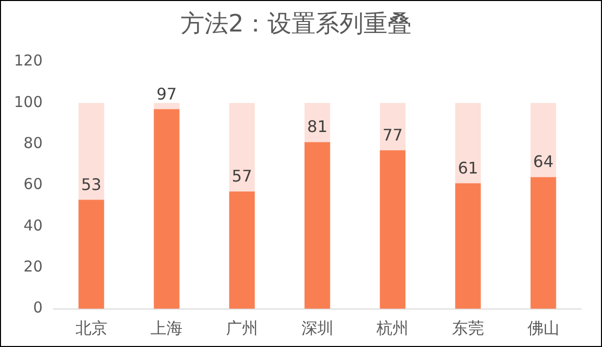 Image resolution: width=602 pixels, height=347 pixels. Describe the element at coordinates (28, 101) in the screenshot. I see `y-tick-label: 100` at that location.